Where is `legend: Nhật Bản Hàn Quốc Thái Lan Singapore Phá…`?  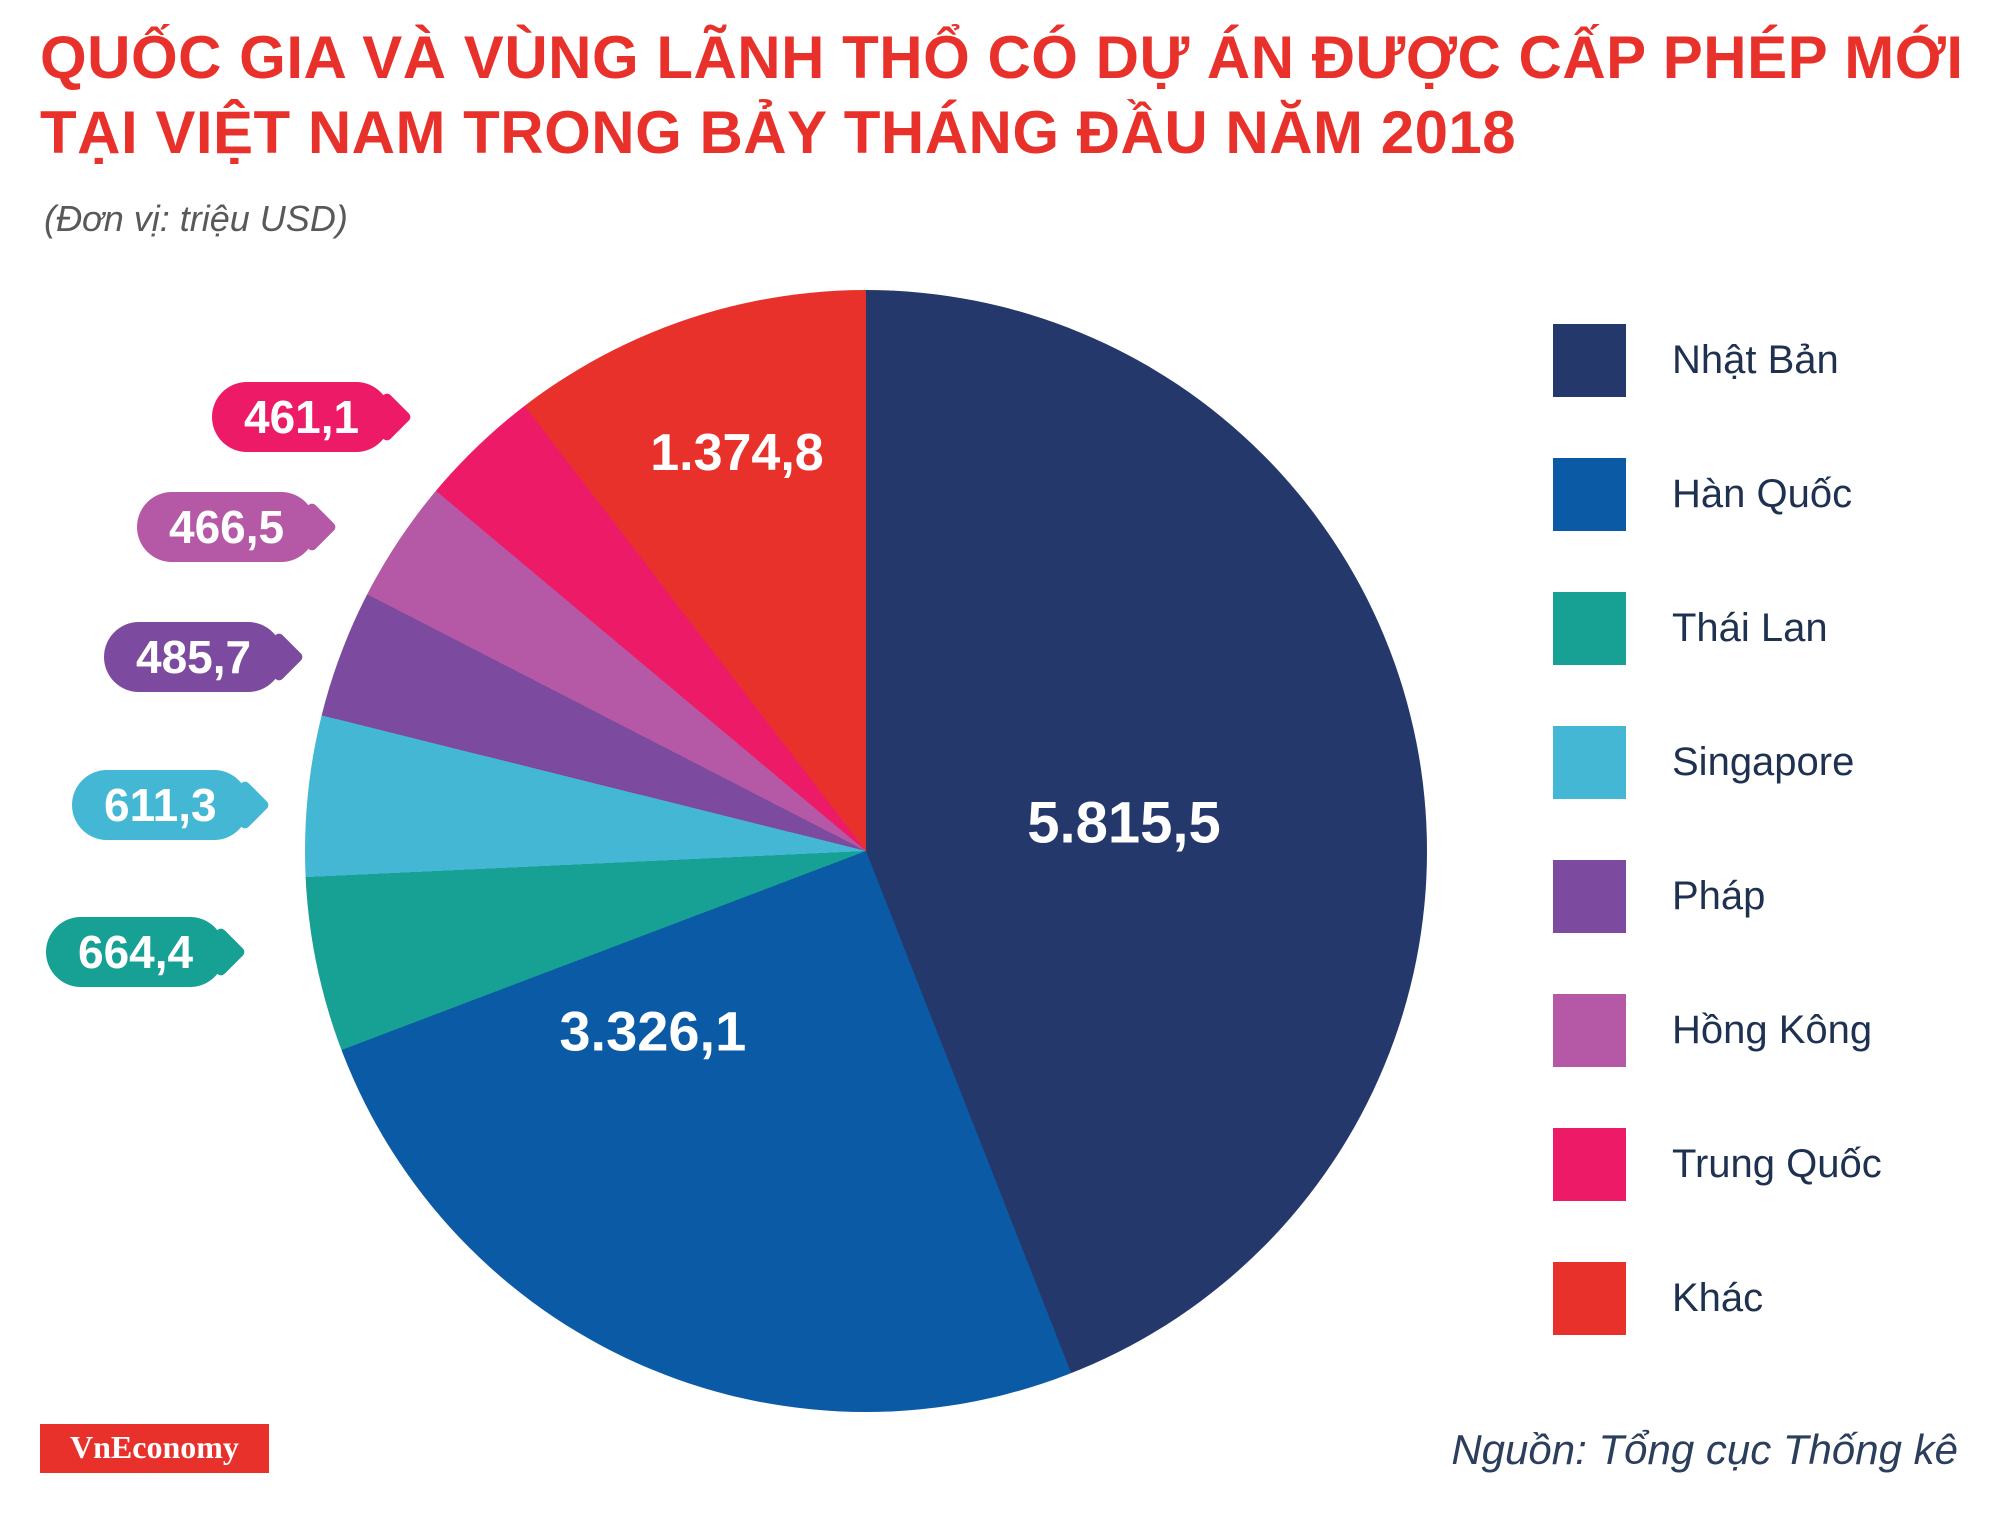
legend: Nhật Bản Hàn Quốc Thái Lan Singapore Phá… is located at coordinates (1717, 829).